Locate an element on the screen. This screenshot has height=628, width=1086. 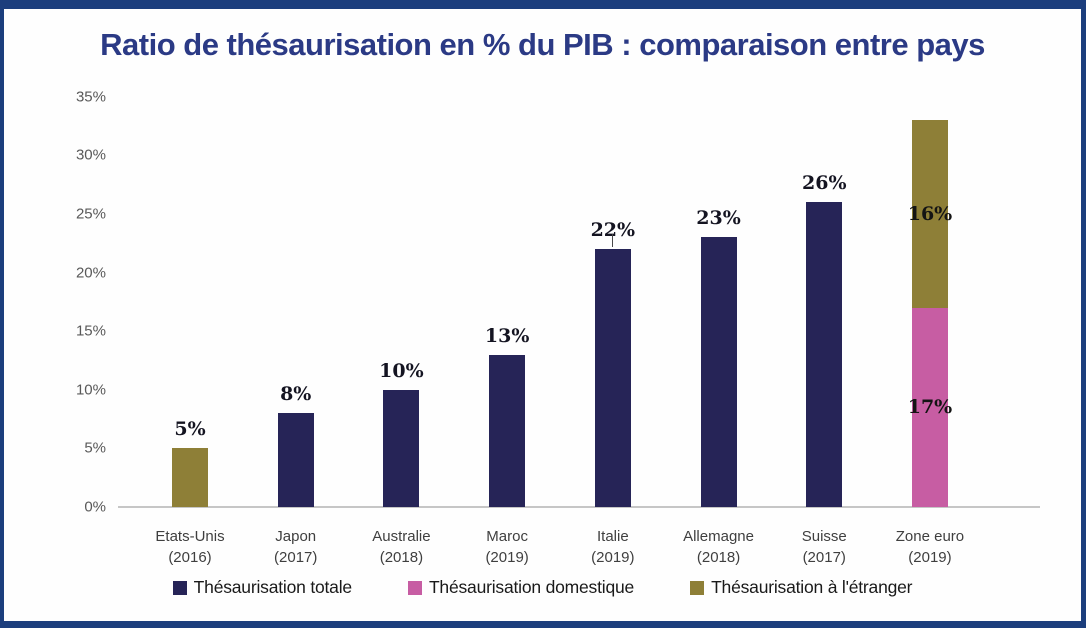
bar-value-label: 5% is located at coordinates (190, 429).